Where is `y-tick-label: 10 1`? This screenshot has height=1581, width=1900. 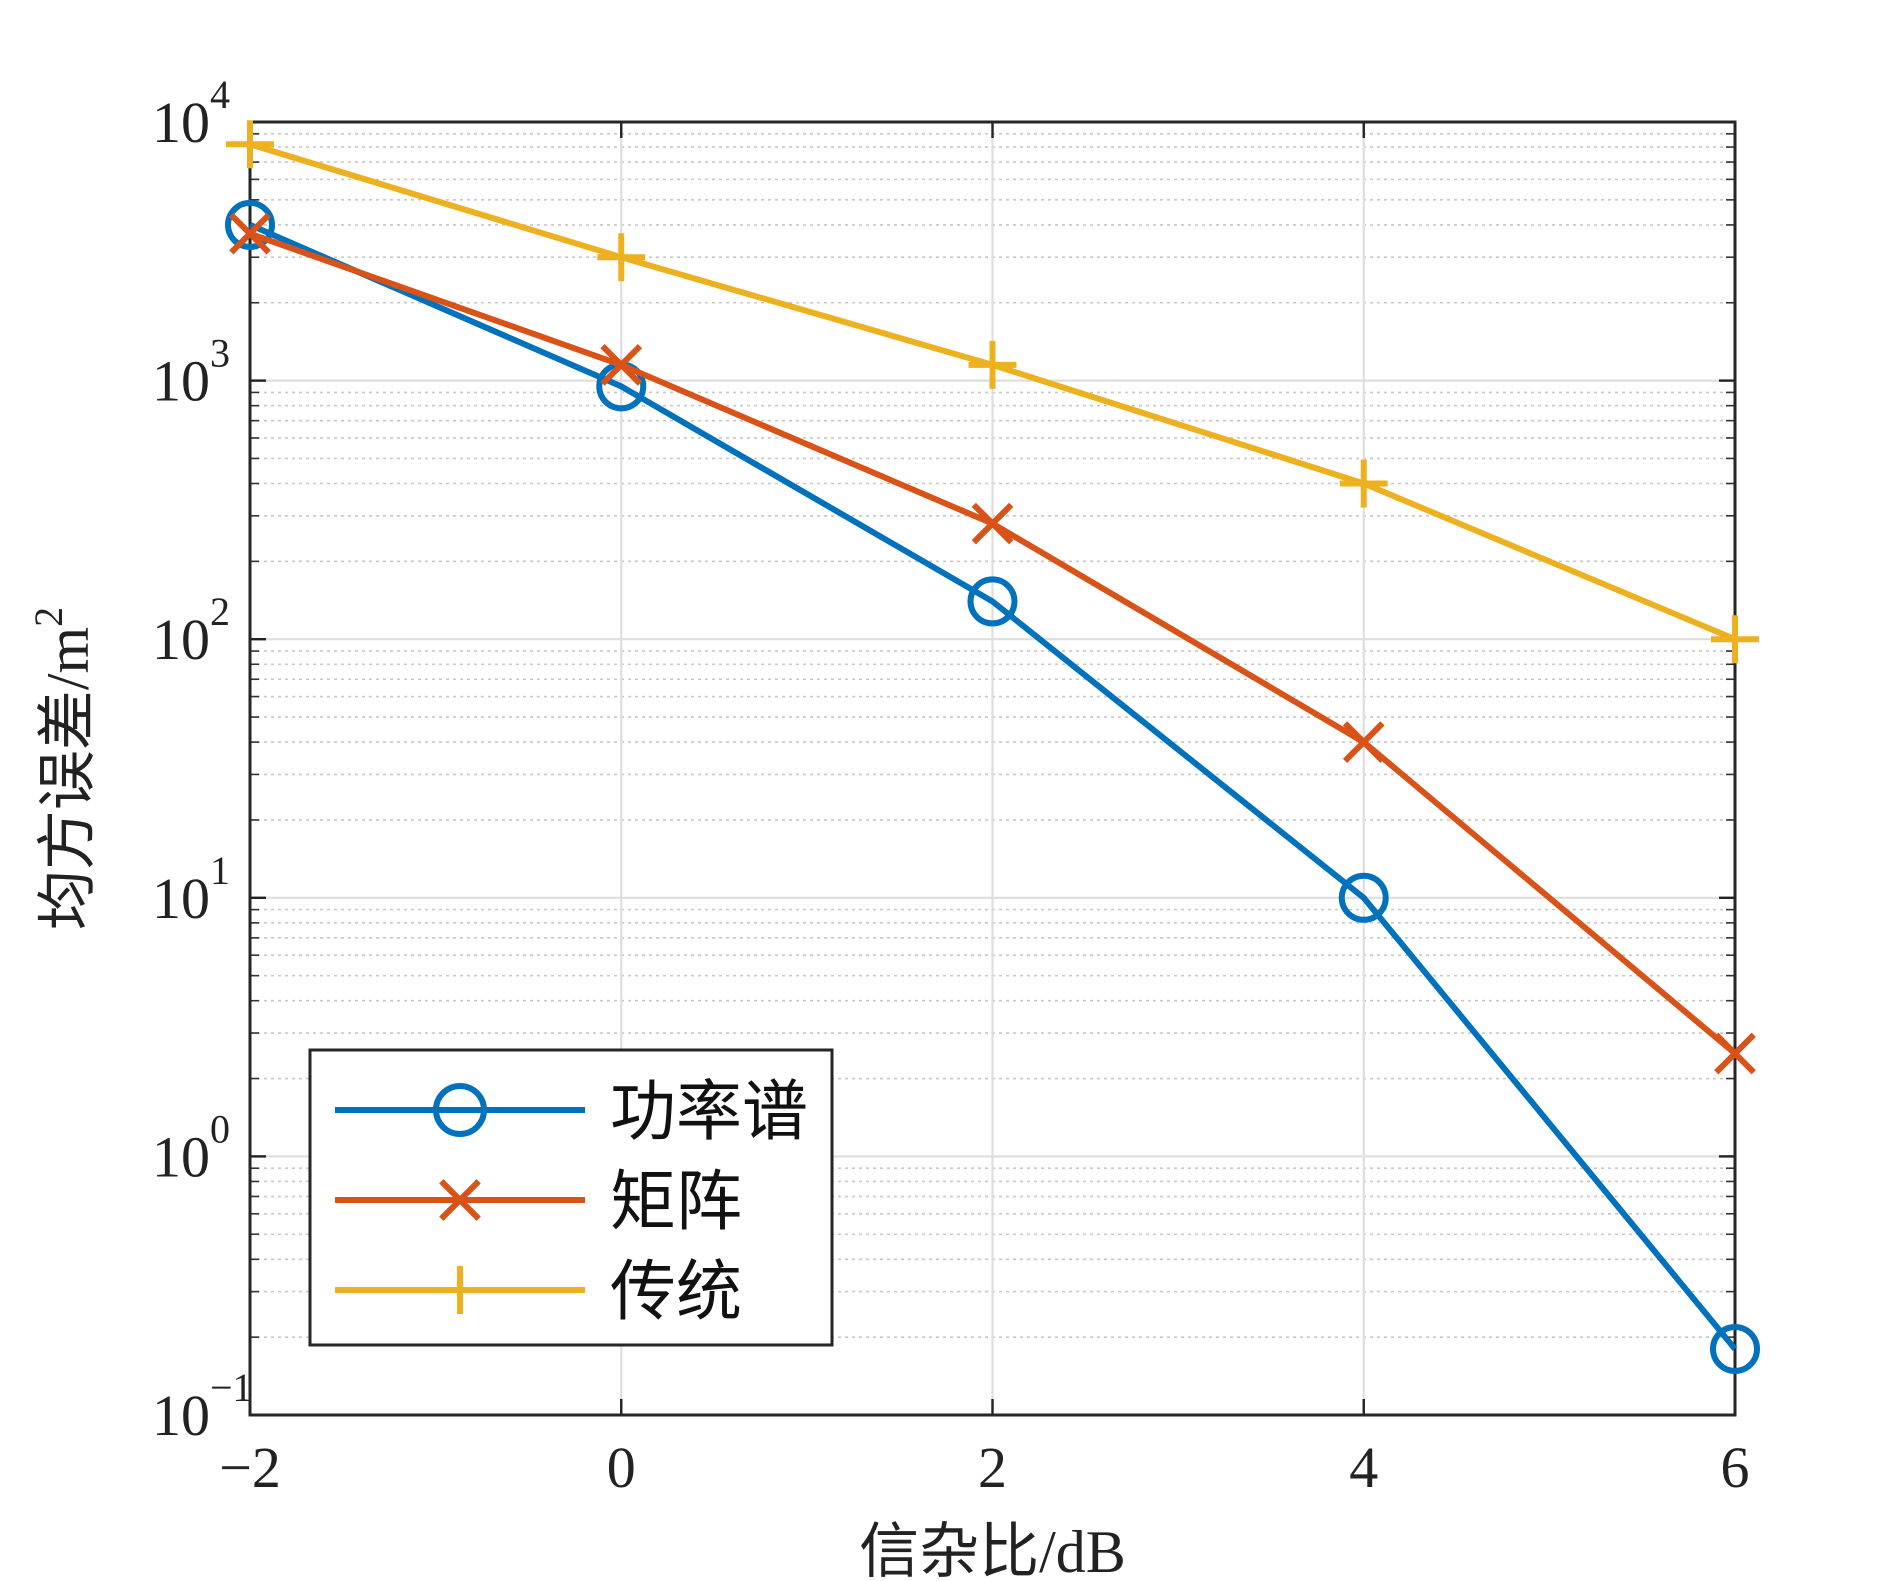 y-tick-label: 10 1 is located at coordinates (191, 889).